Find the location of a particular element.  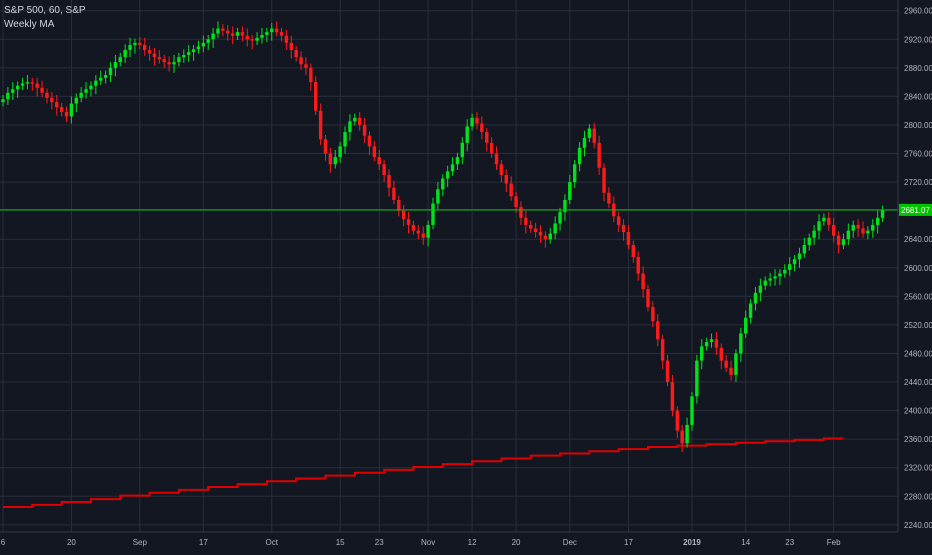

price-tick-label: 2720.00 is located at coordinates (918, 182).